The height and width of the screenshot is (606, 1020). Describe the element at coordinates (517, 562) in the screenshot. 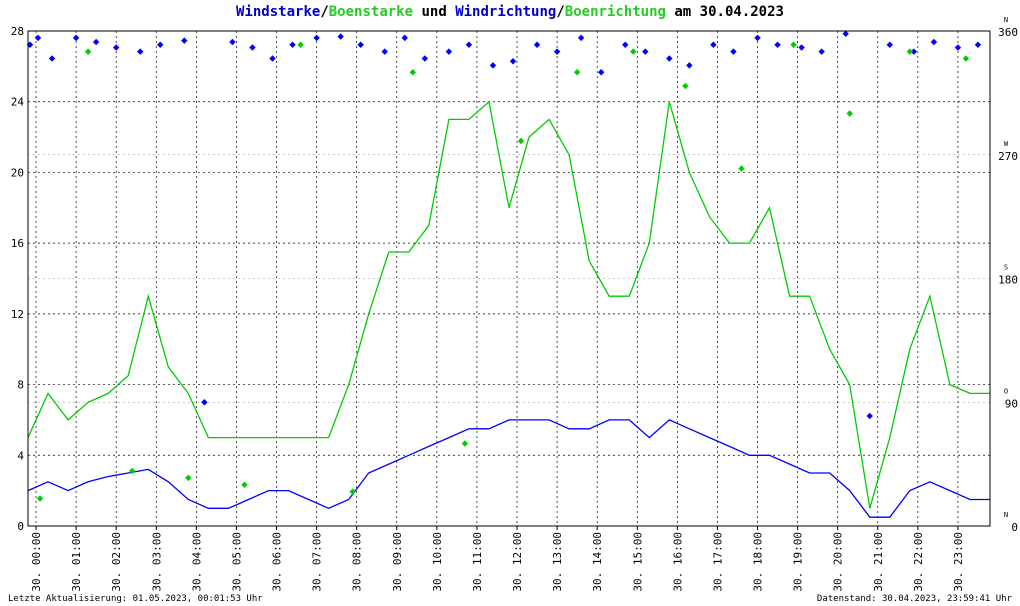

I see `x-tick-label: 30. 12:00` at that location.